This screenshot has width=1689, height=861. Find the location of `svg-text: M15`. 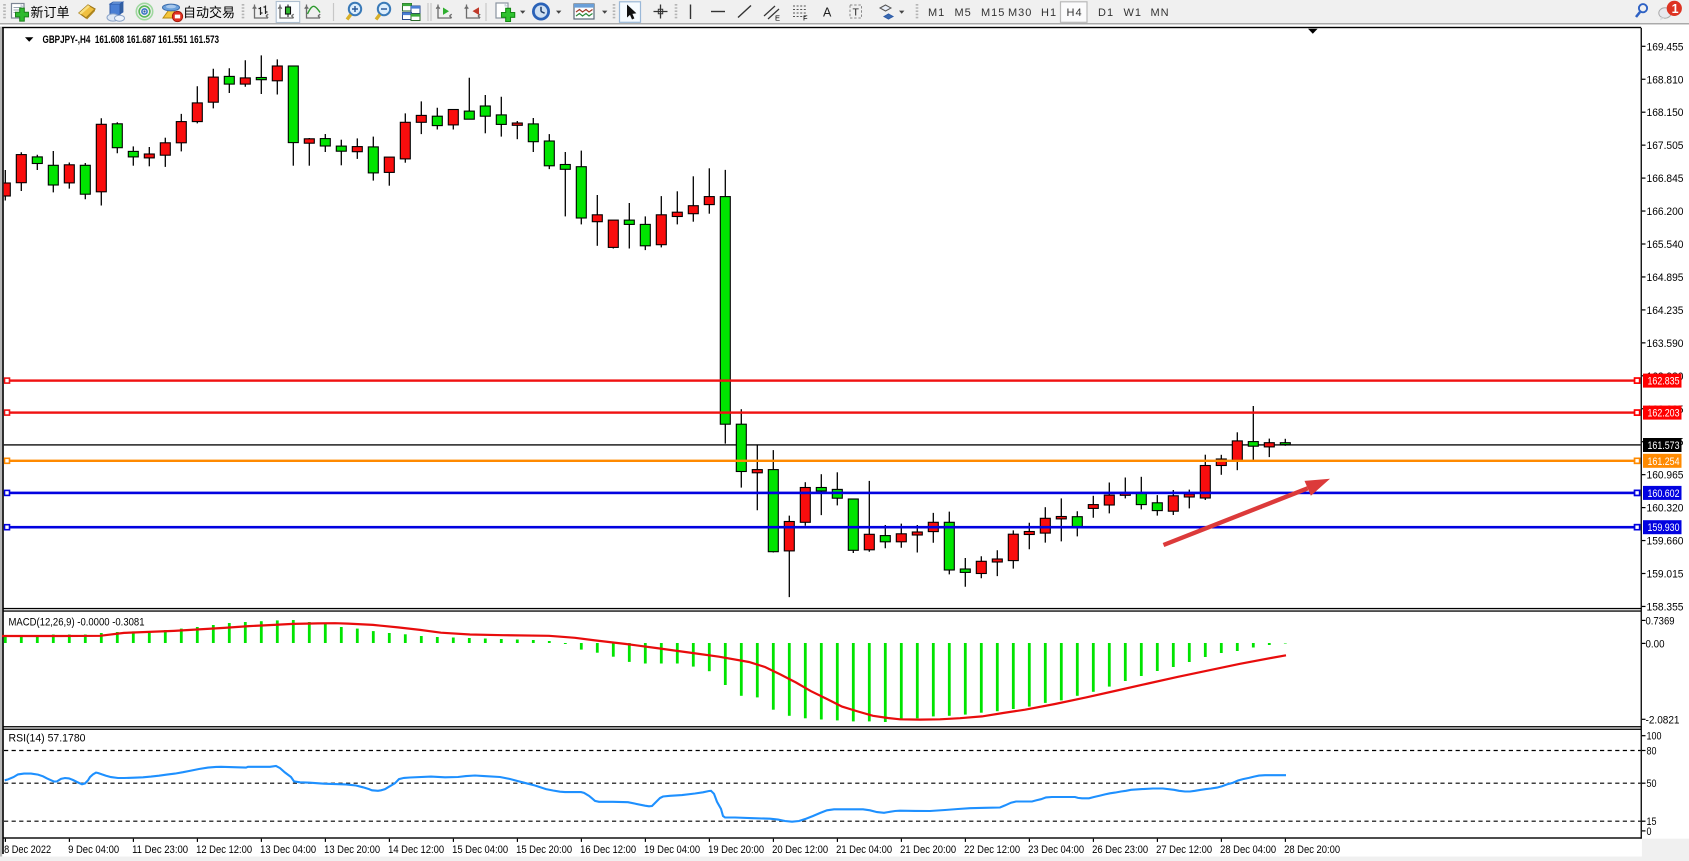

svg-text: M15 is located at coordinates (993, 13).